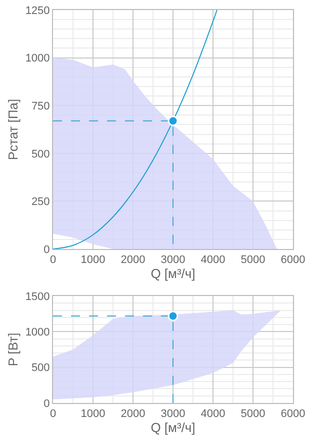 The image size is (320, 442). Describe the element at coordinates (12, 349) in the screenshot. I see `y-axis-title: P [Вт]` at that location.